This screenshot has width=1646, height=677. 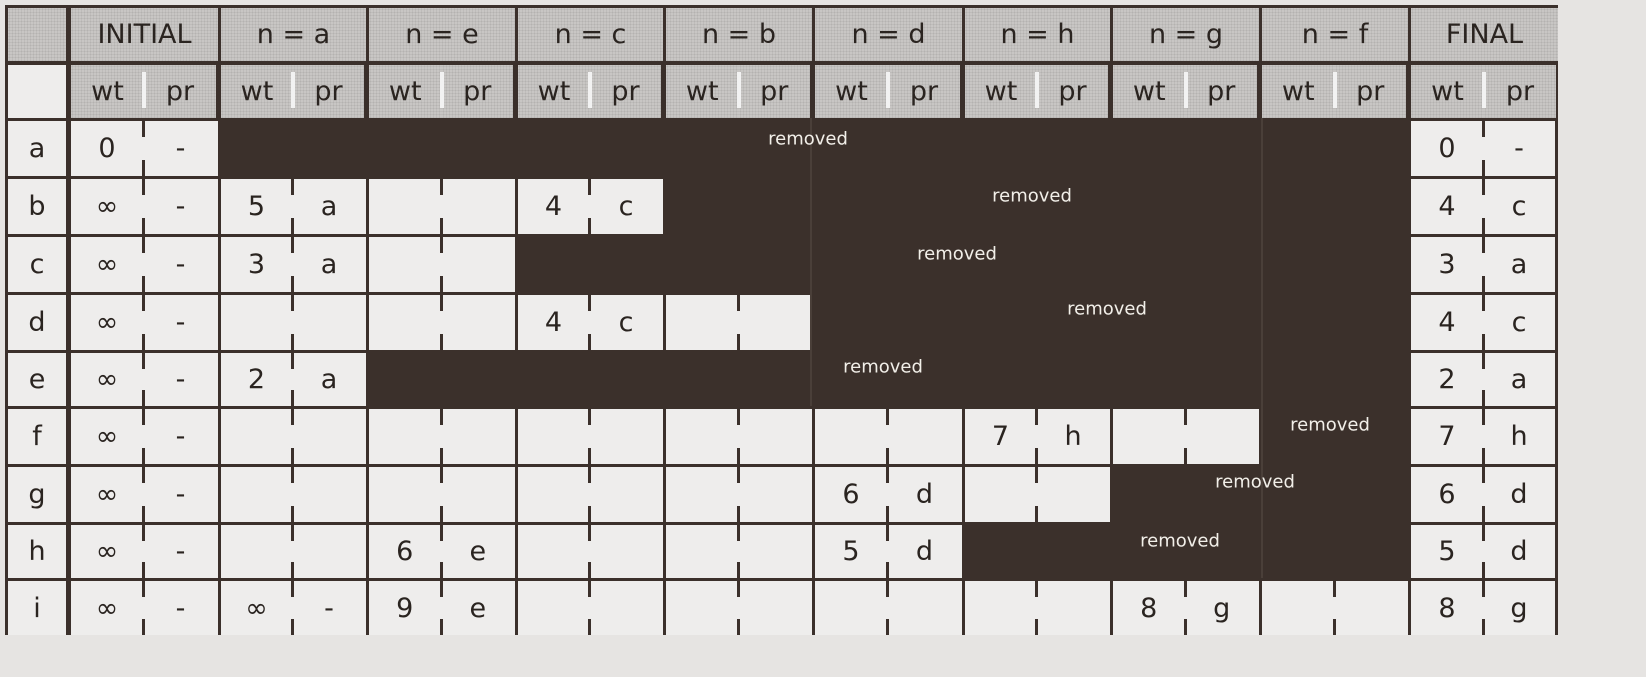 What do you see at coordinates (37, 264) in the screenshot?
I see `row-label: c` at bounding box center [37, 264].